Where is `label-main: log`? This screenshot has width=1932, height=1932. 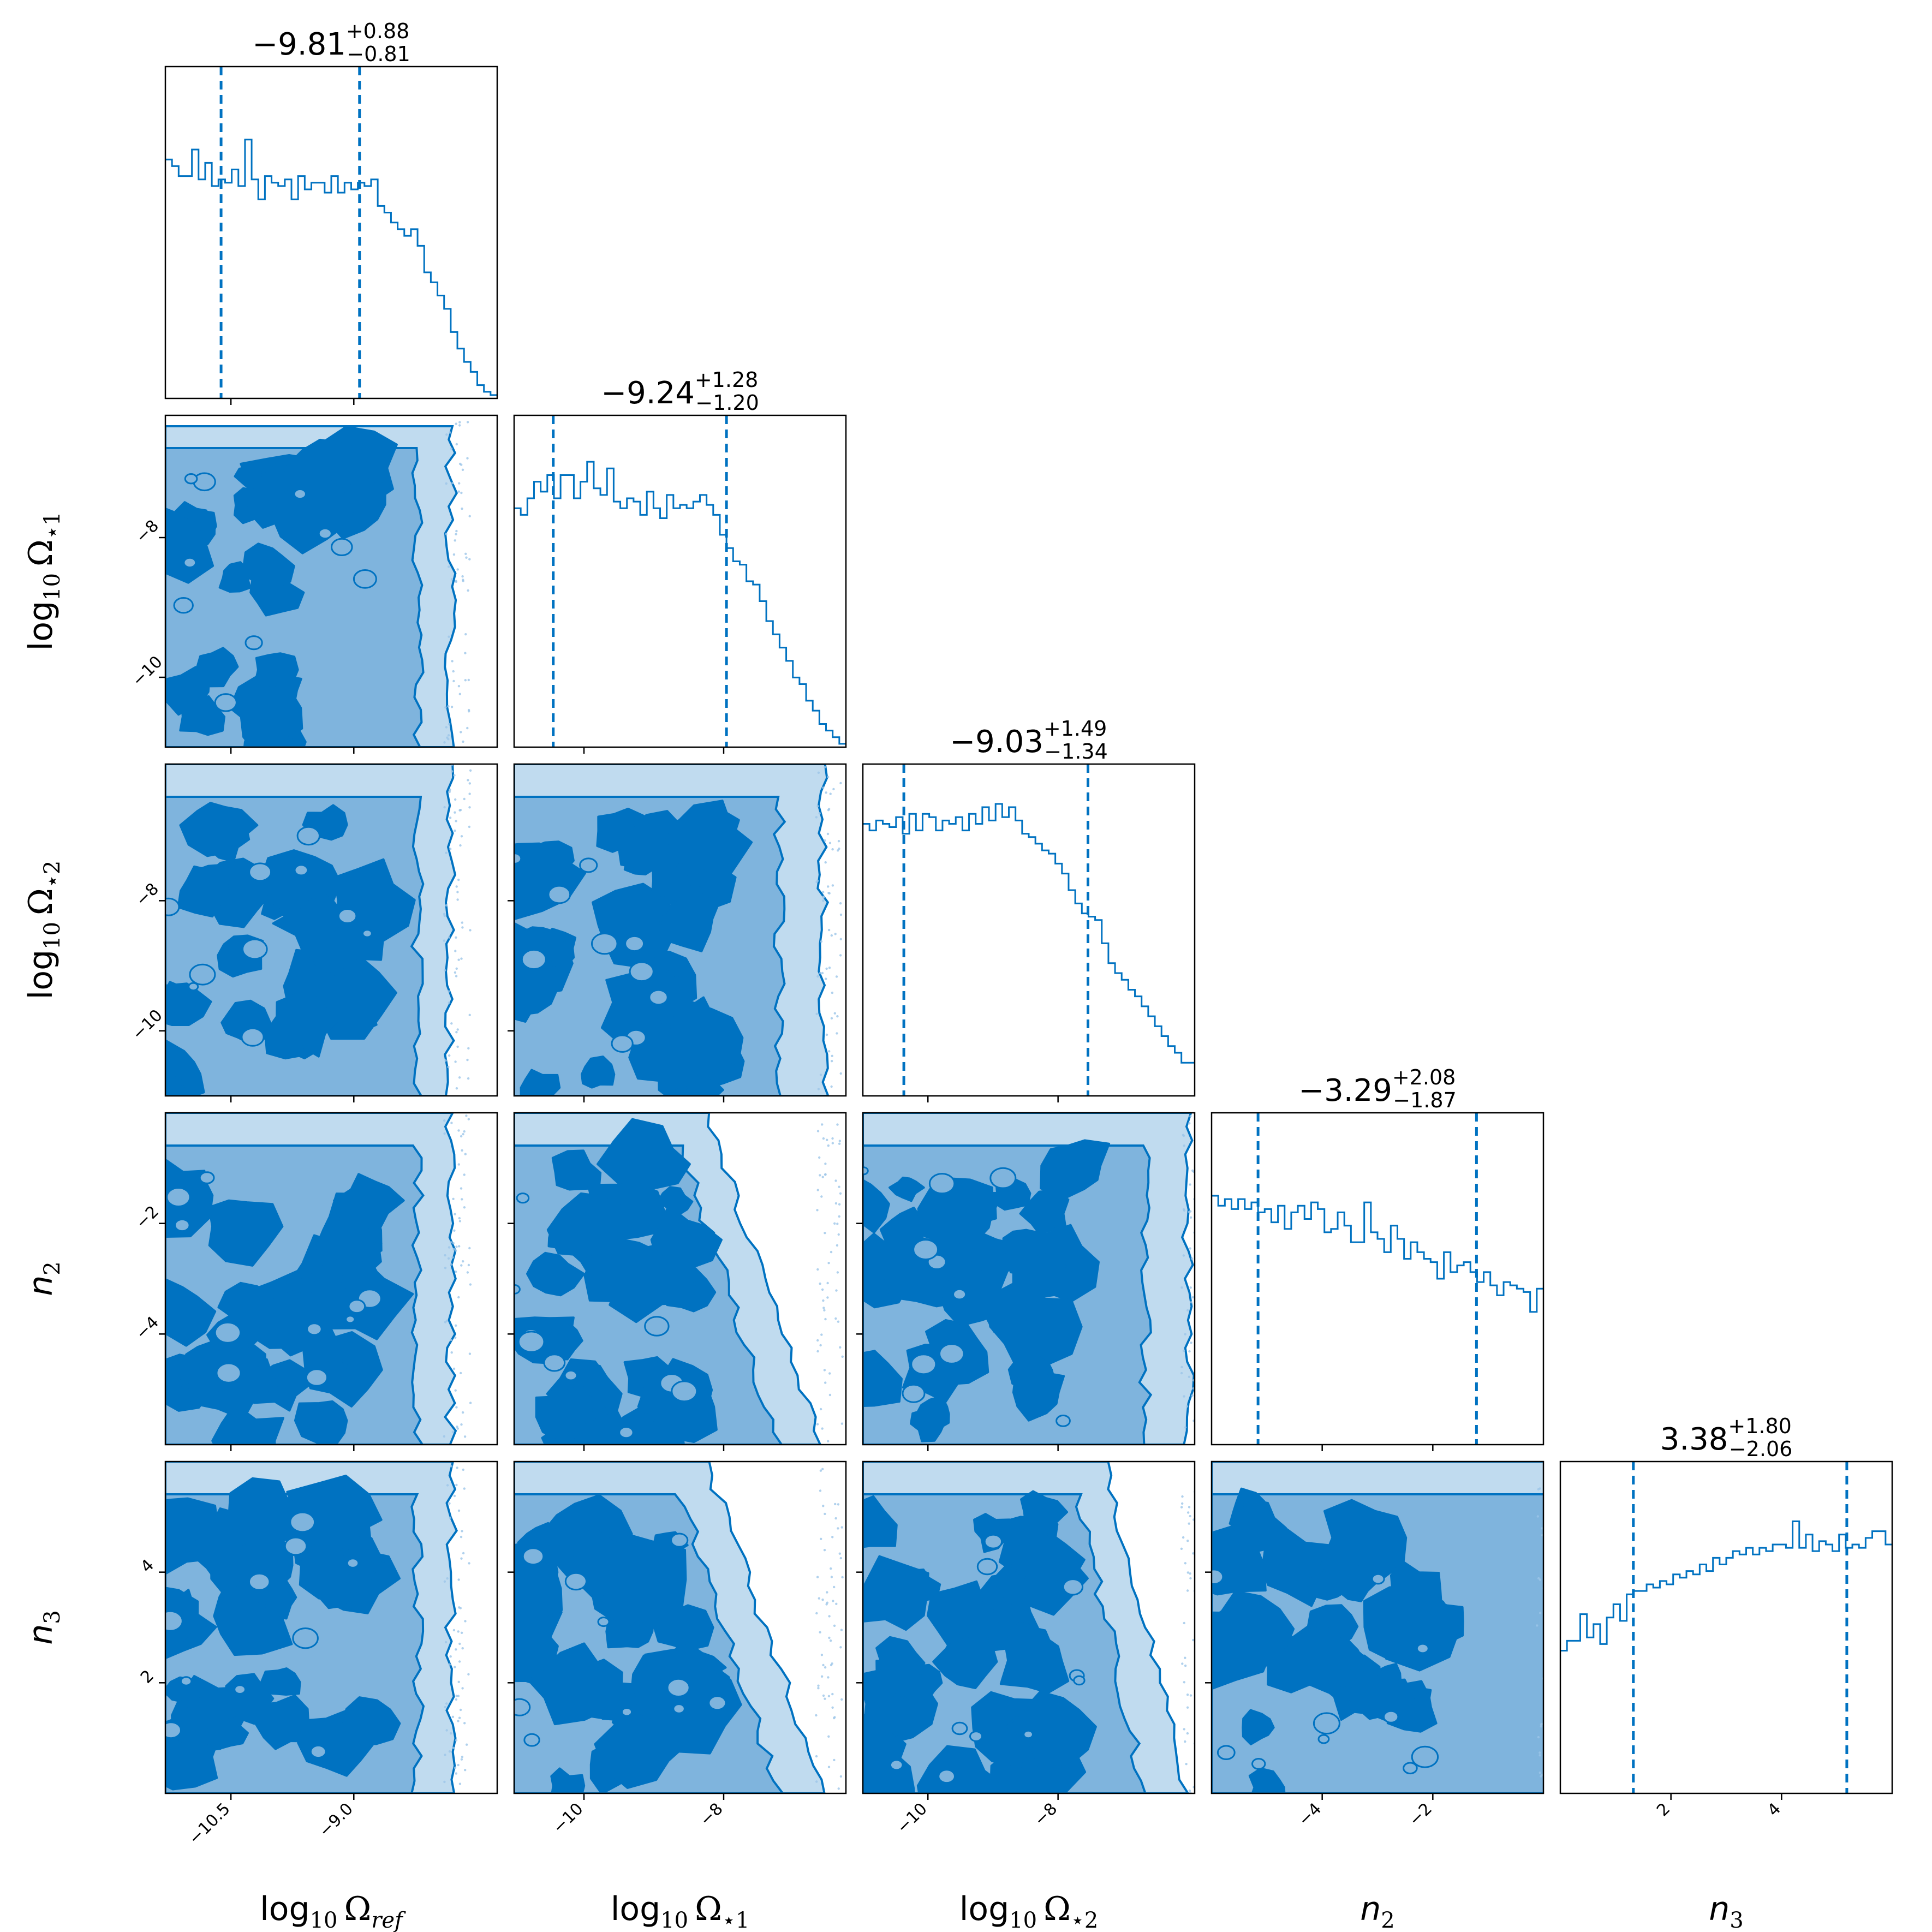 label-main: log is located at coordinates (41, 974).